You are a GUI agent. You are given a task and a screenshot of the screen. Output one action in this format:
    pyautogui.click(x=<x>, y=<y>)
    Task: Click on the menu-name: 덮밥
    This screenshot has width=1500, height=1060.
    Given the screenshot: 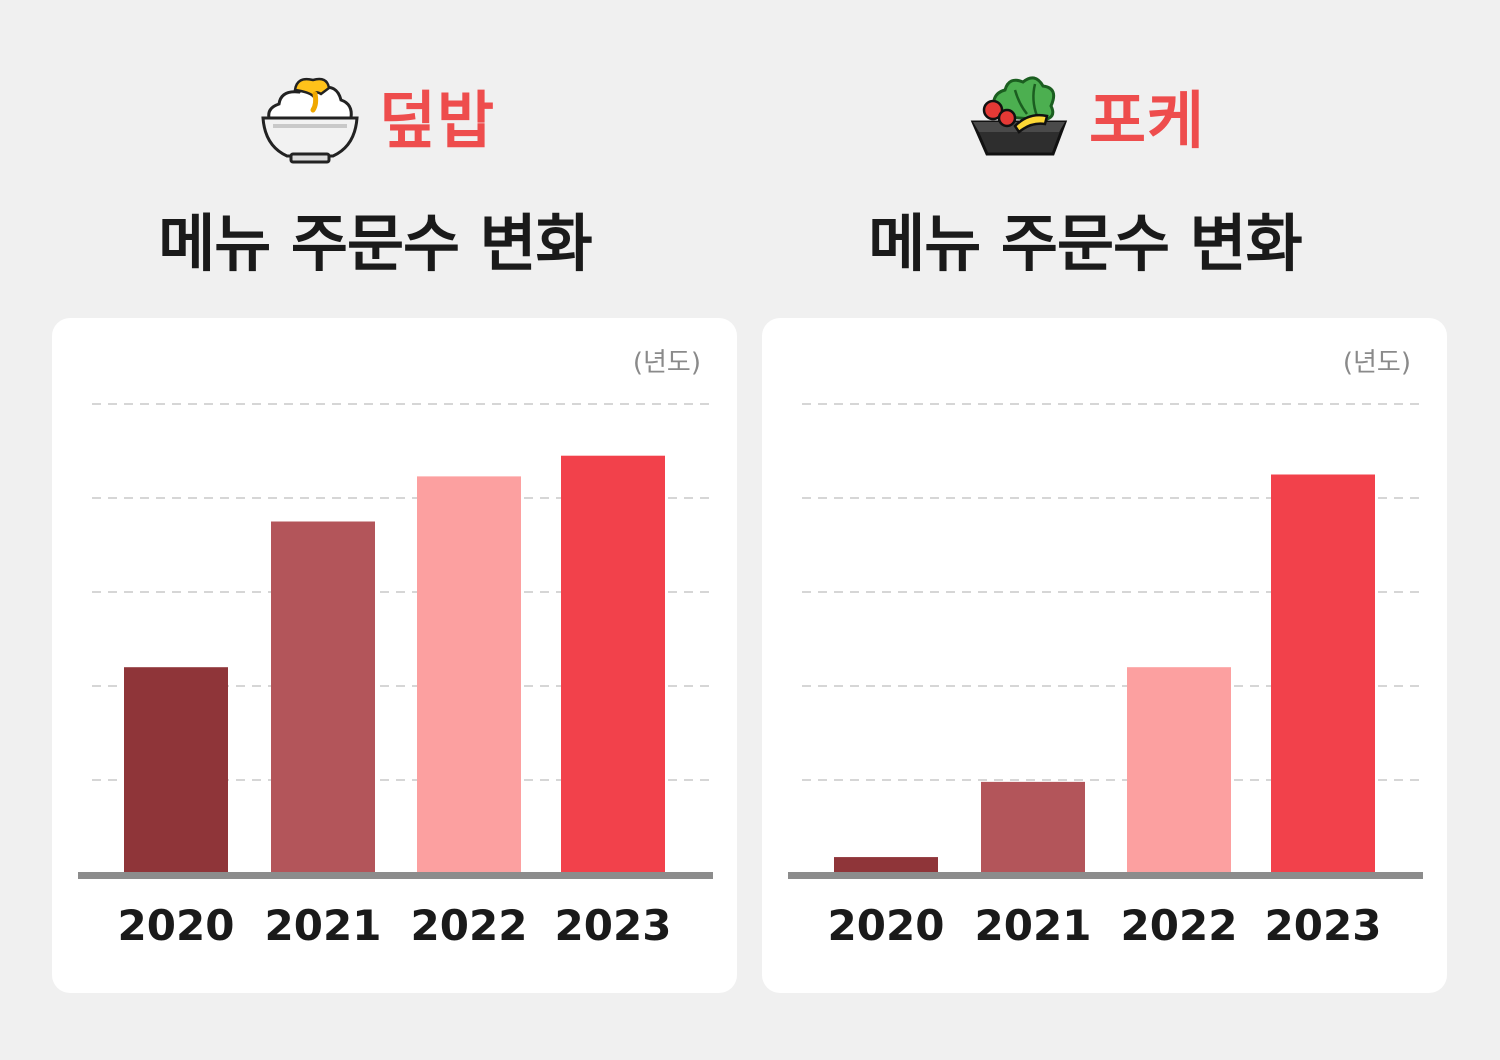 What is the action you would take?
    pyautogui.click(x=437, y=120)
    